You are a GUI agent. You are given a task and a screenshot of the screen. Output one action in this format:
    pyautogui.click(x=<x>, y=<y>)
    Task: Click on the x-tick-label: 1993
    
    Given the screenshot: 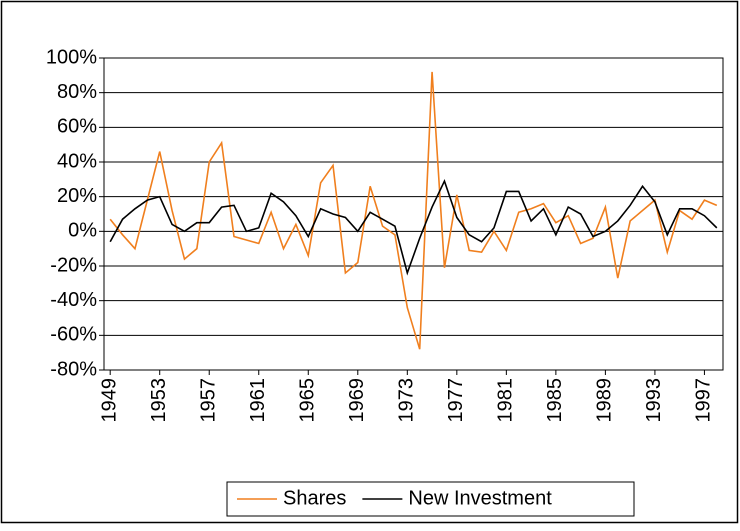 What is the action you would take?
    pyautogui.click(x=654, y=400)
    